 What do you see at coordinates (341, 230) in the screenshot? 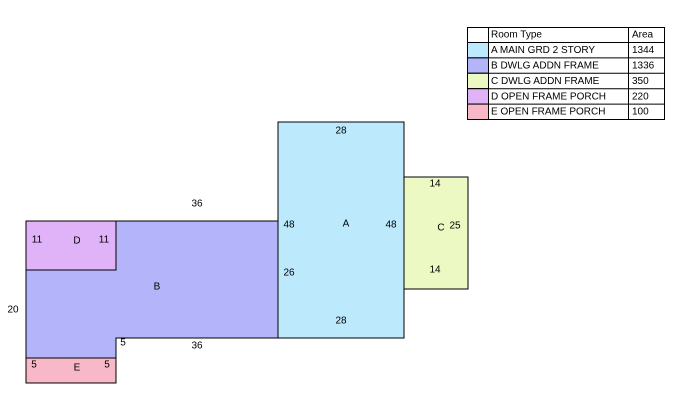
I see `room-a` at bounding box center [341, 230].